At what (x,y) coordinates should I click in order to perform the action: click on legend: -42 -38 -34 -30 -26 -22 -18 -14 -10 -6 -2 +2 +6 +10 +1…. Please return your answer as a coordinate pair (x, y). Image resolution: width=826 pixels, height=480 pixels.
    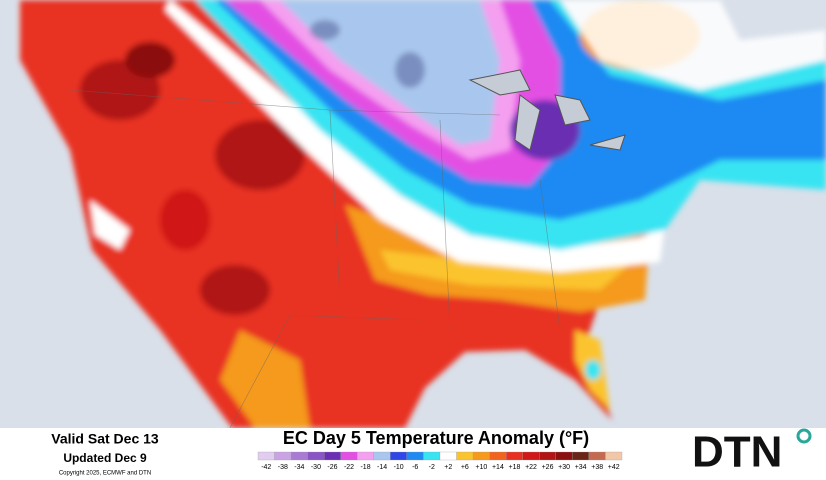
    Looking at the image, I should click on (440, 461).